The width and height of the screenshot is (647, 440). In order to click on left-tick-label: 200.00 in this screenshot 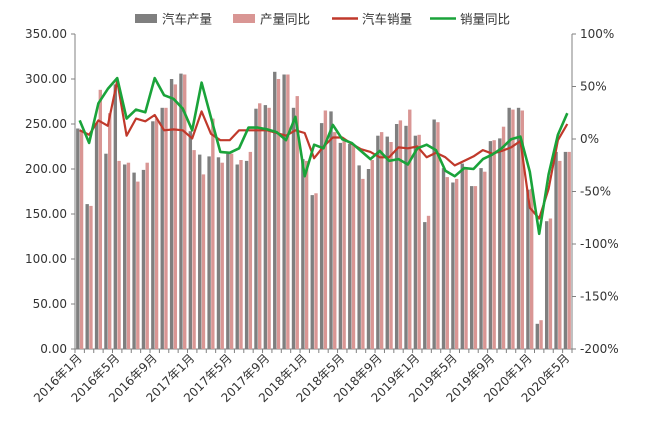, I will do `click(46, 169)`.